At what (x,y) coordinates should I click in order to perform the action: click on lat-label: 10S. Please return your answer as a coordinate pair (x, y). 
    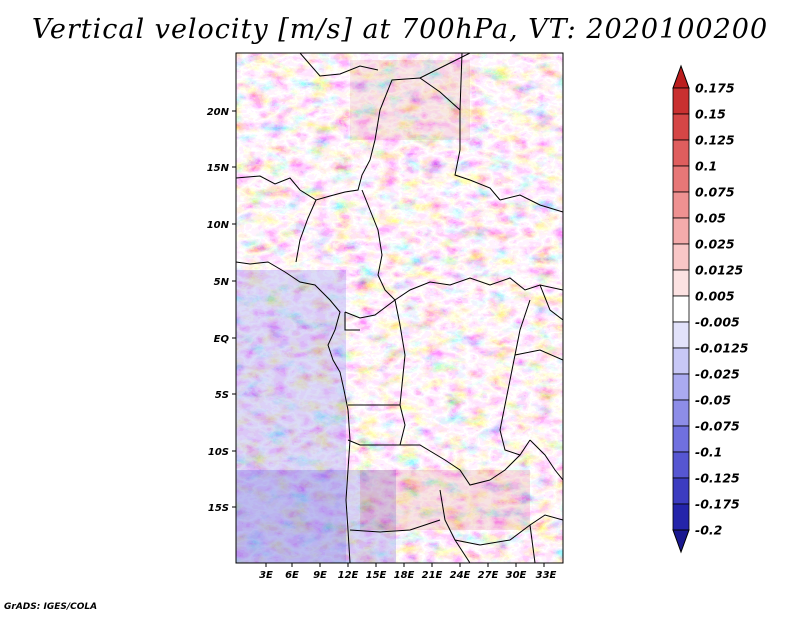
    Looking at the image, I should click on (218, 452).